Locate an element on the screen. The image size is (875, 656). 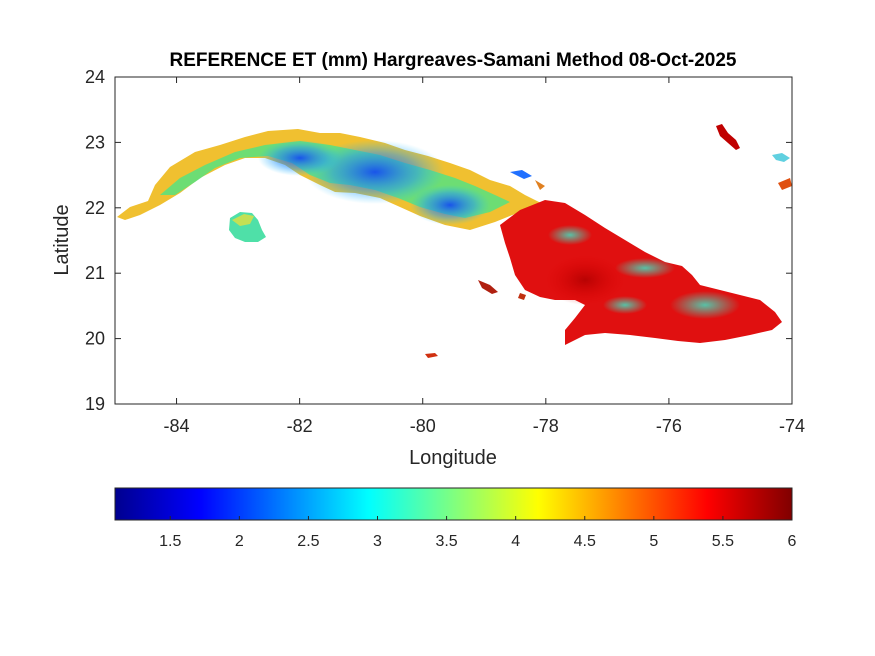
y-tick-label: 20 is located at coordinates (95, 339).